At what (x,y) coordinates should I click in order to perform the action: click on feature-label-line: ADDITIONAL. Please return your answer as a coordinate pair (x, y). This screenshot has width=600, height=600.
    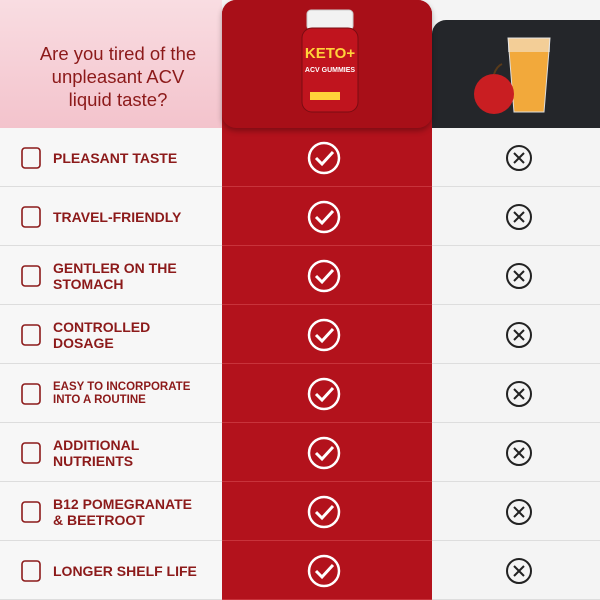
    Looking at the image, I should click on (96, 444).